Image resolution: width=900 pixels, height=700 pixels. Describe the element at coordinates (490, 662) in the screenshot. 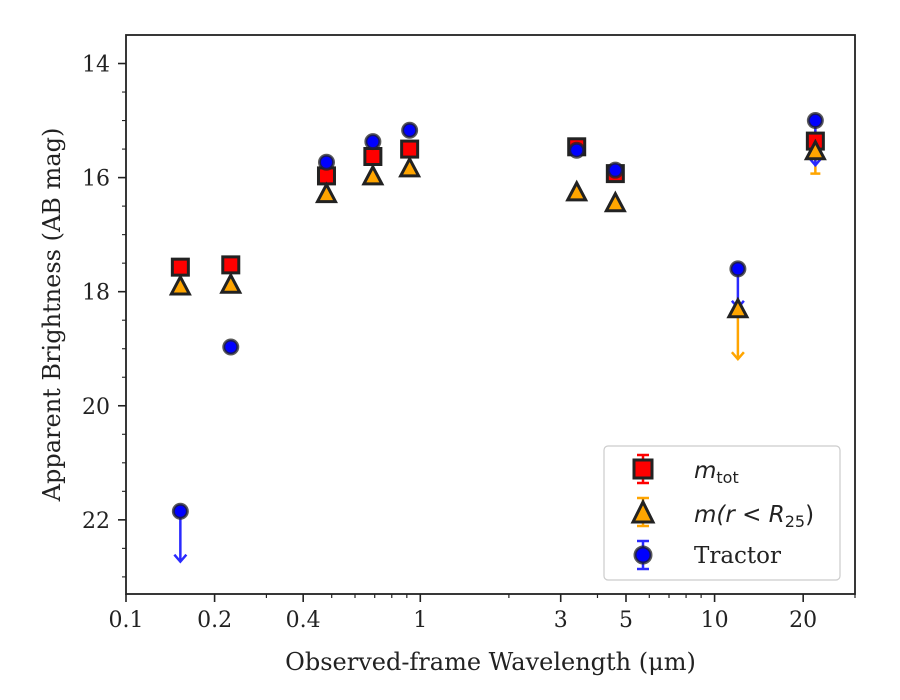

I see `x-axis-label: Observed-frame Wavelength (μm)` at that location.